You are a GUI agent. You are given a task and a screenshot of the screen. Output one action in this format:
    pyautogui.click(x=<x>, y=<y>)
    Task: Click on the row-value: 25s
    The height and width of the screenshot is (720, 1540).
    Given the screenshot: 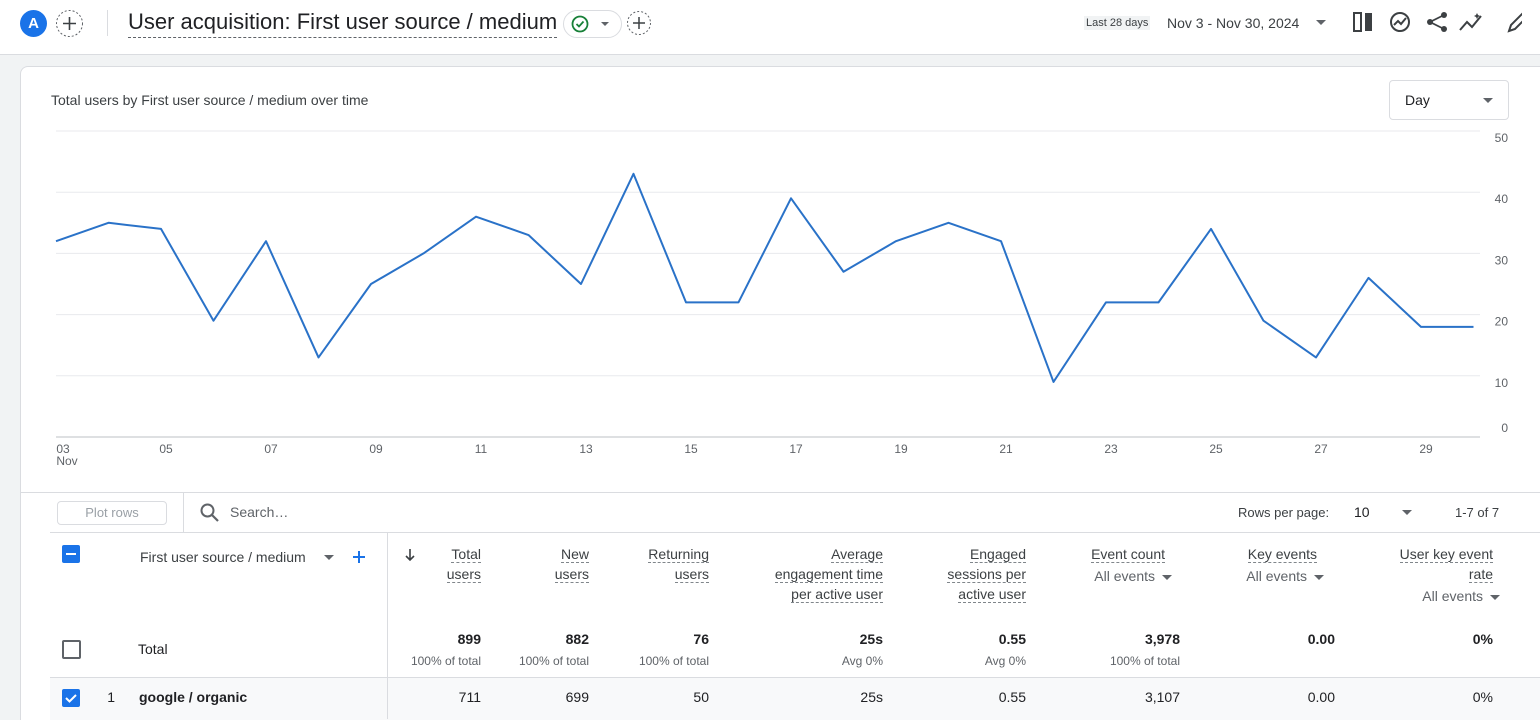 What is the action you would take?
    pyautogui.click(x=871, y=697)
    